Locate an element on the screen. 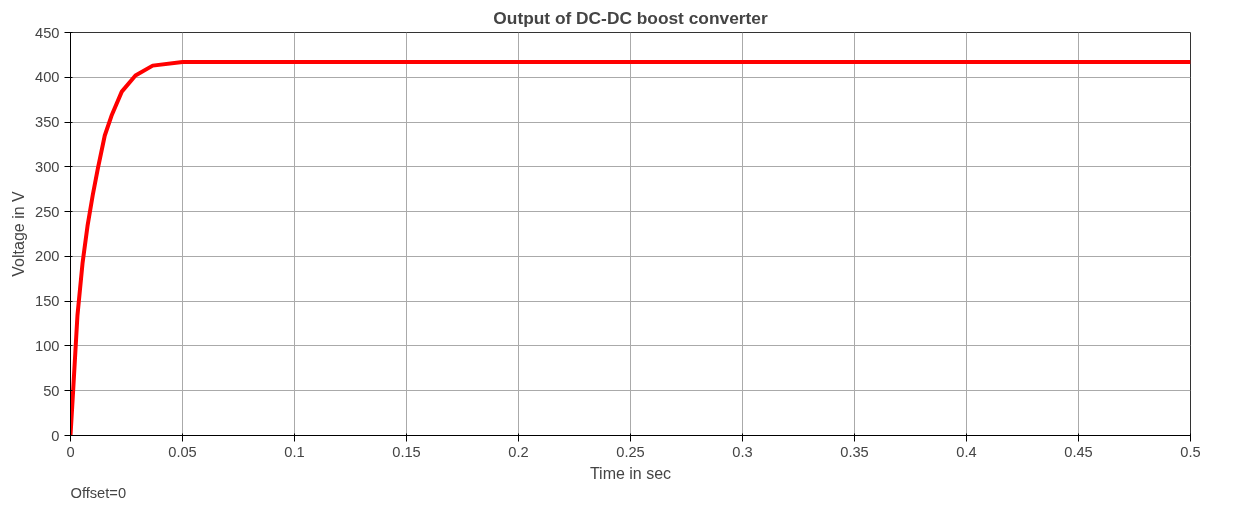 The image size is (1239, 515). y-tick-label: 350 is located at coordinates (47, 122).